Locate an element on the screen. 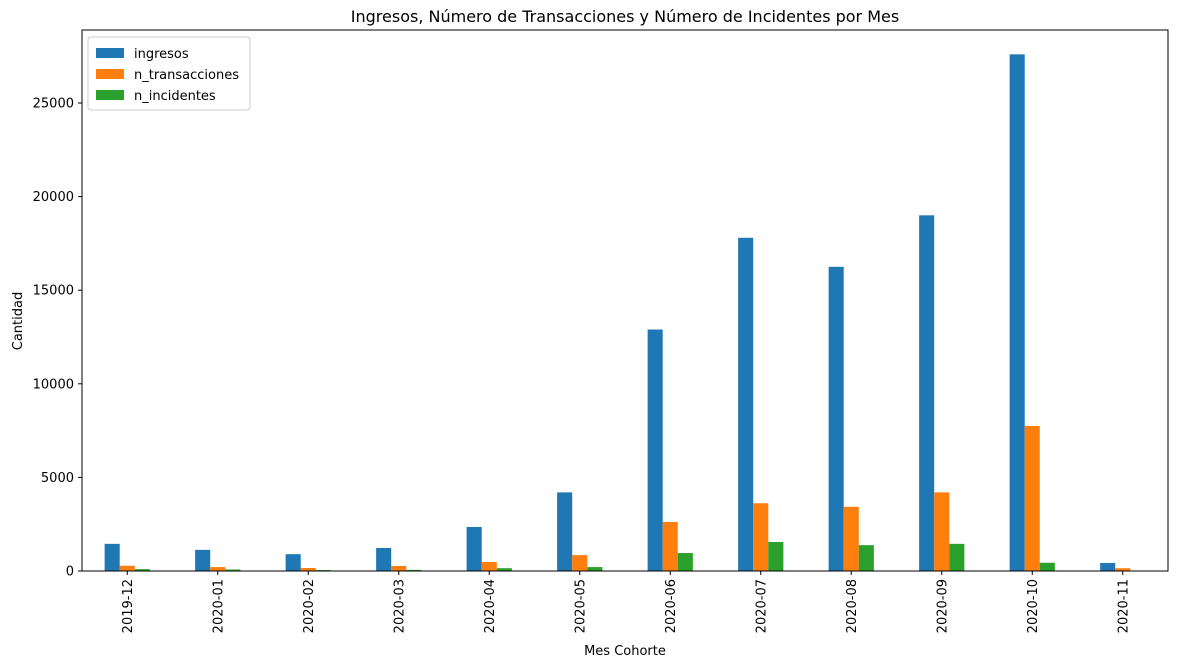  legend: ingresos n_transacciones n_incidentes is located at coordinates (169, 73).